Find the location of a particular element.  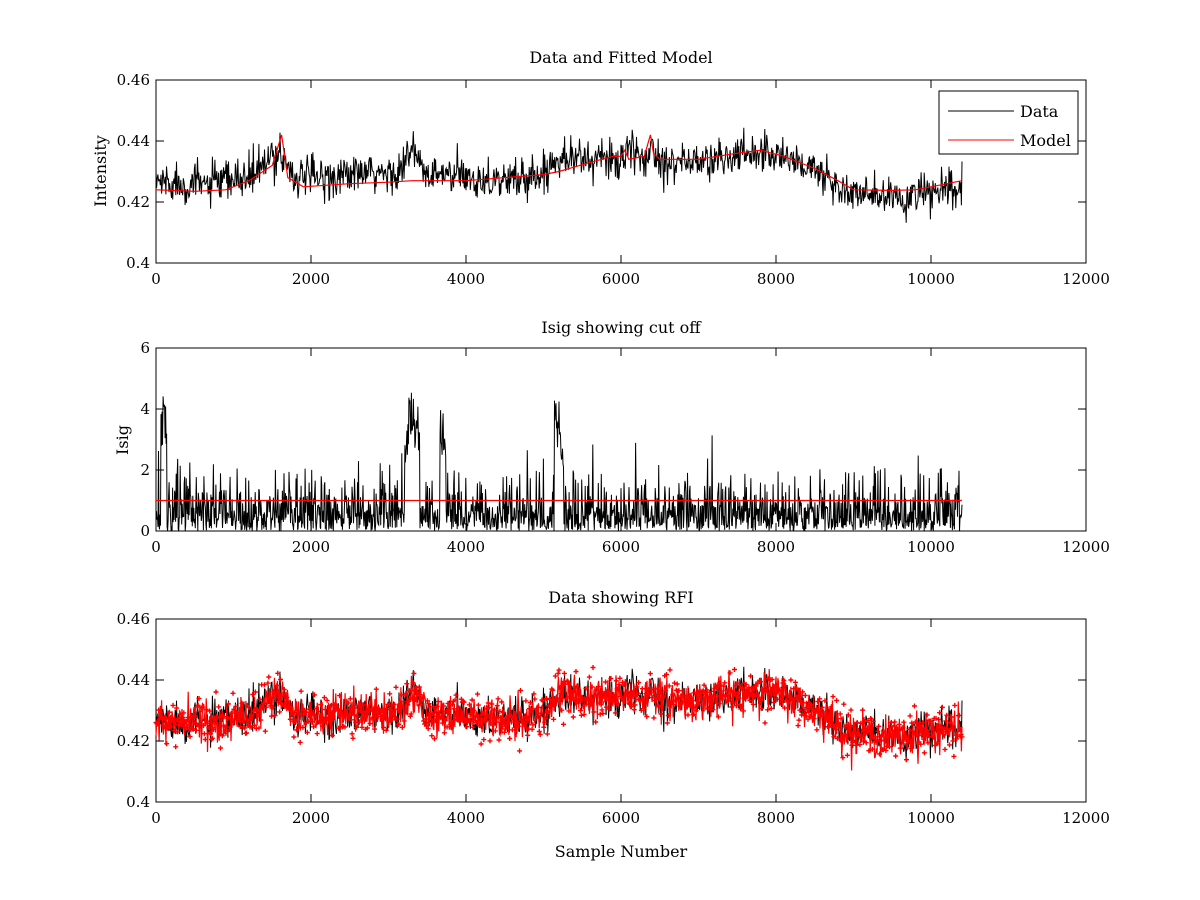

y-tick-label: 6 is located at coordinates (145, 348).